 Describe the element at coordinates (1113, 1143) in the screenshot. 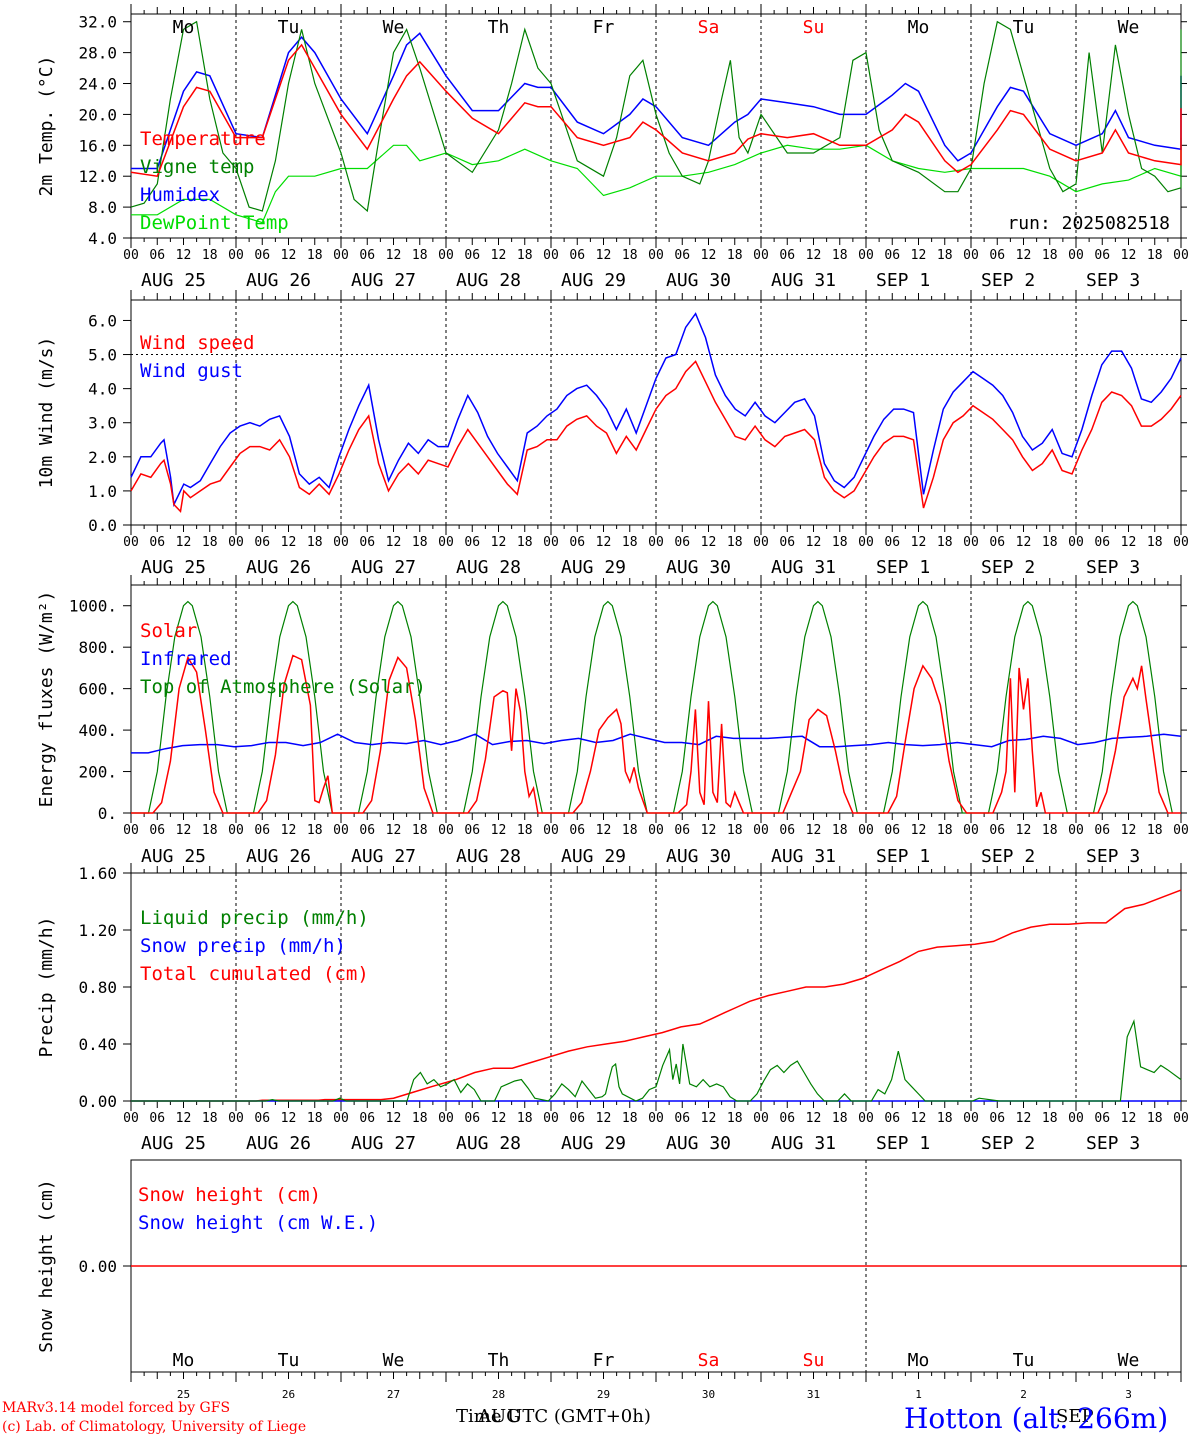

I see `precip-date-label: SEP 3` at that location.